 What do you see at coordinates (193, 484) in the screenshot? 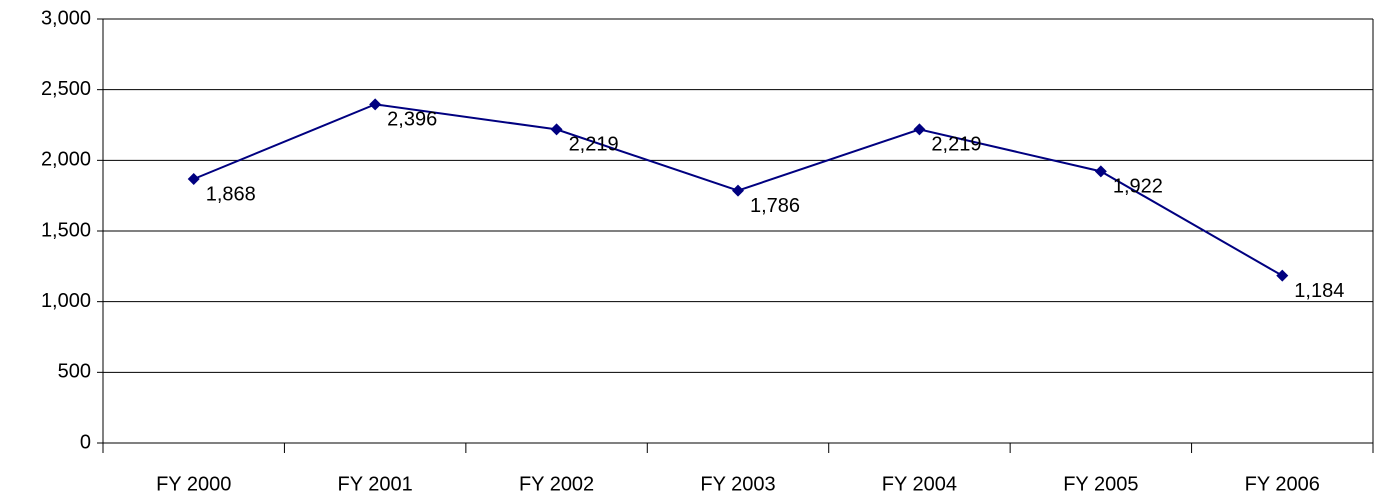
I see `x-tick-label: FY 2000` at bounding box center [193, 484].